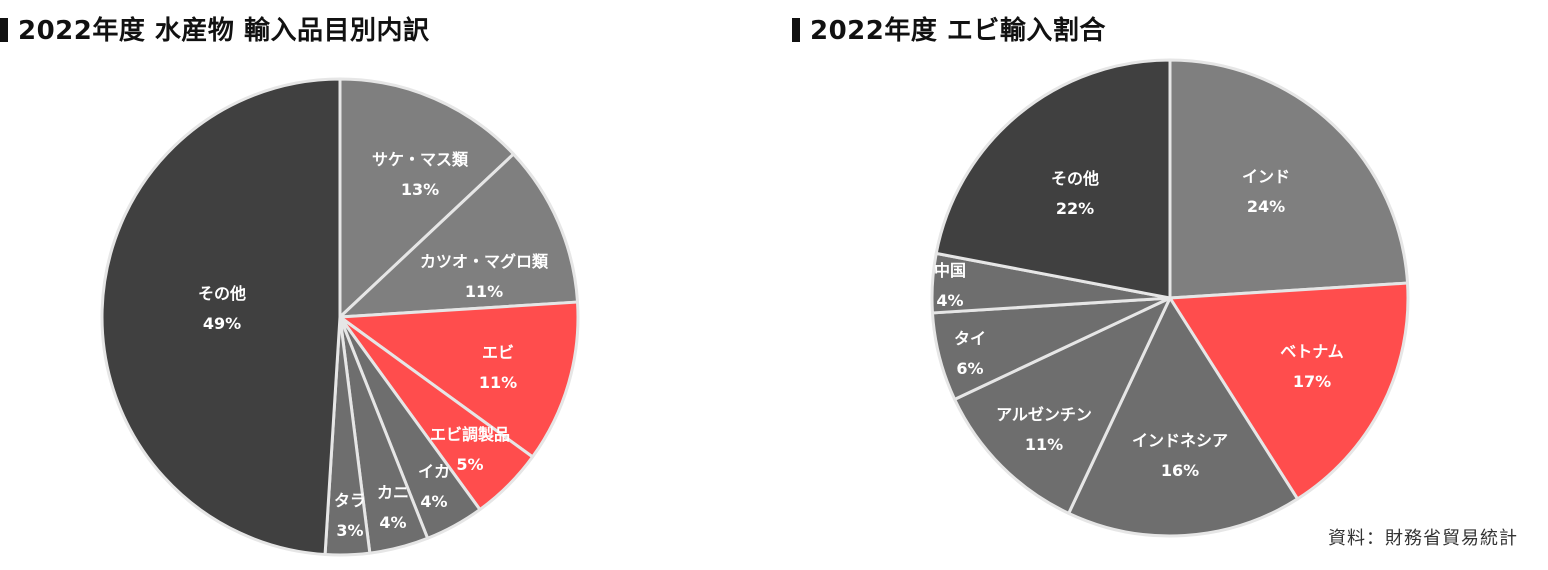 The width and height of the screenshot is (1548, 570). Describe the element at coordinates (1180, 470) in the screenshot. I see `slice-value-label: 16%` at that location.